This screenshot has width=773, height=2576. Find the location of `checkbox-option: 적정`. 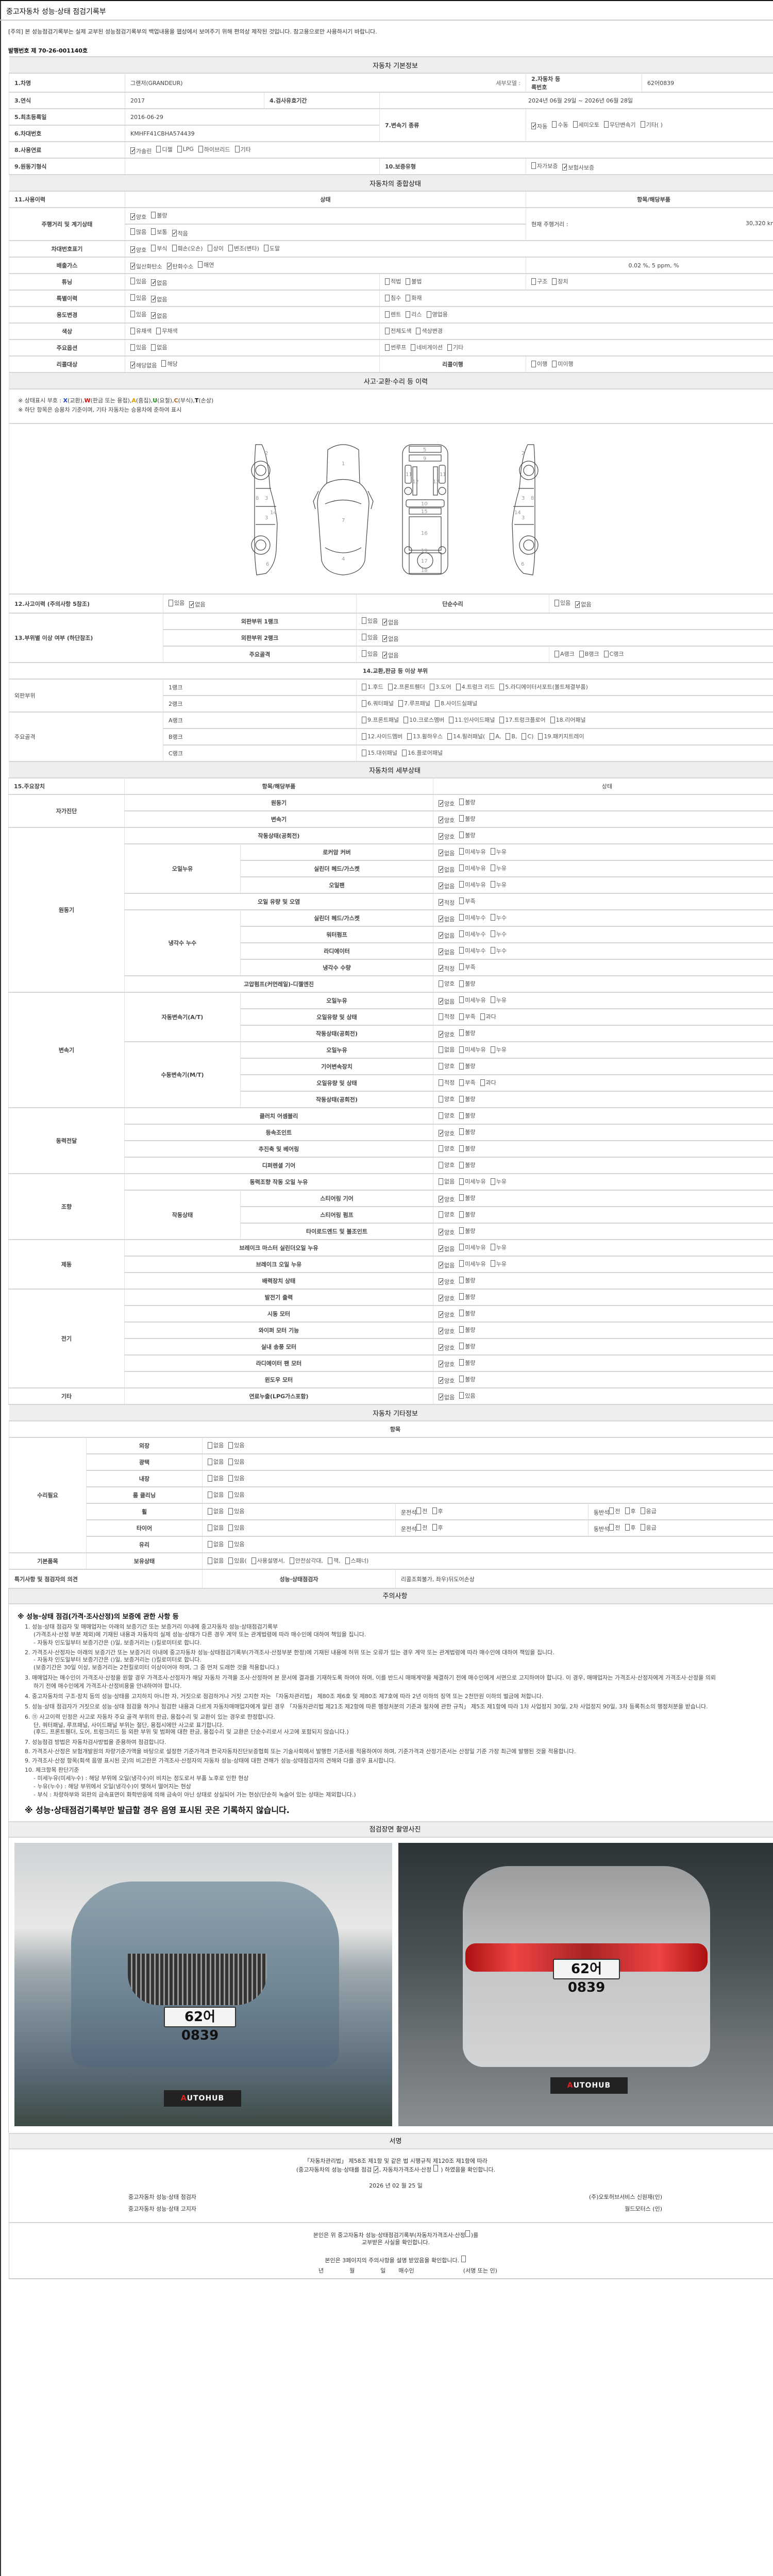

checkbox-option: 적정 is located at coordinates (447, 1082).